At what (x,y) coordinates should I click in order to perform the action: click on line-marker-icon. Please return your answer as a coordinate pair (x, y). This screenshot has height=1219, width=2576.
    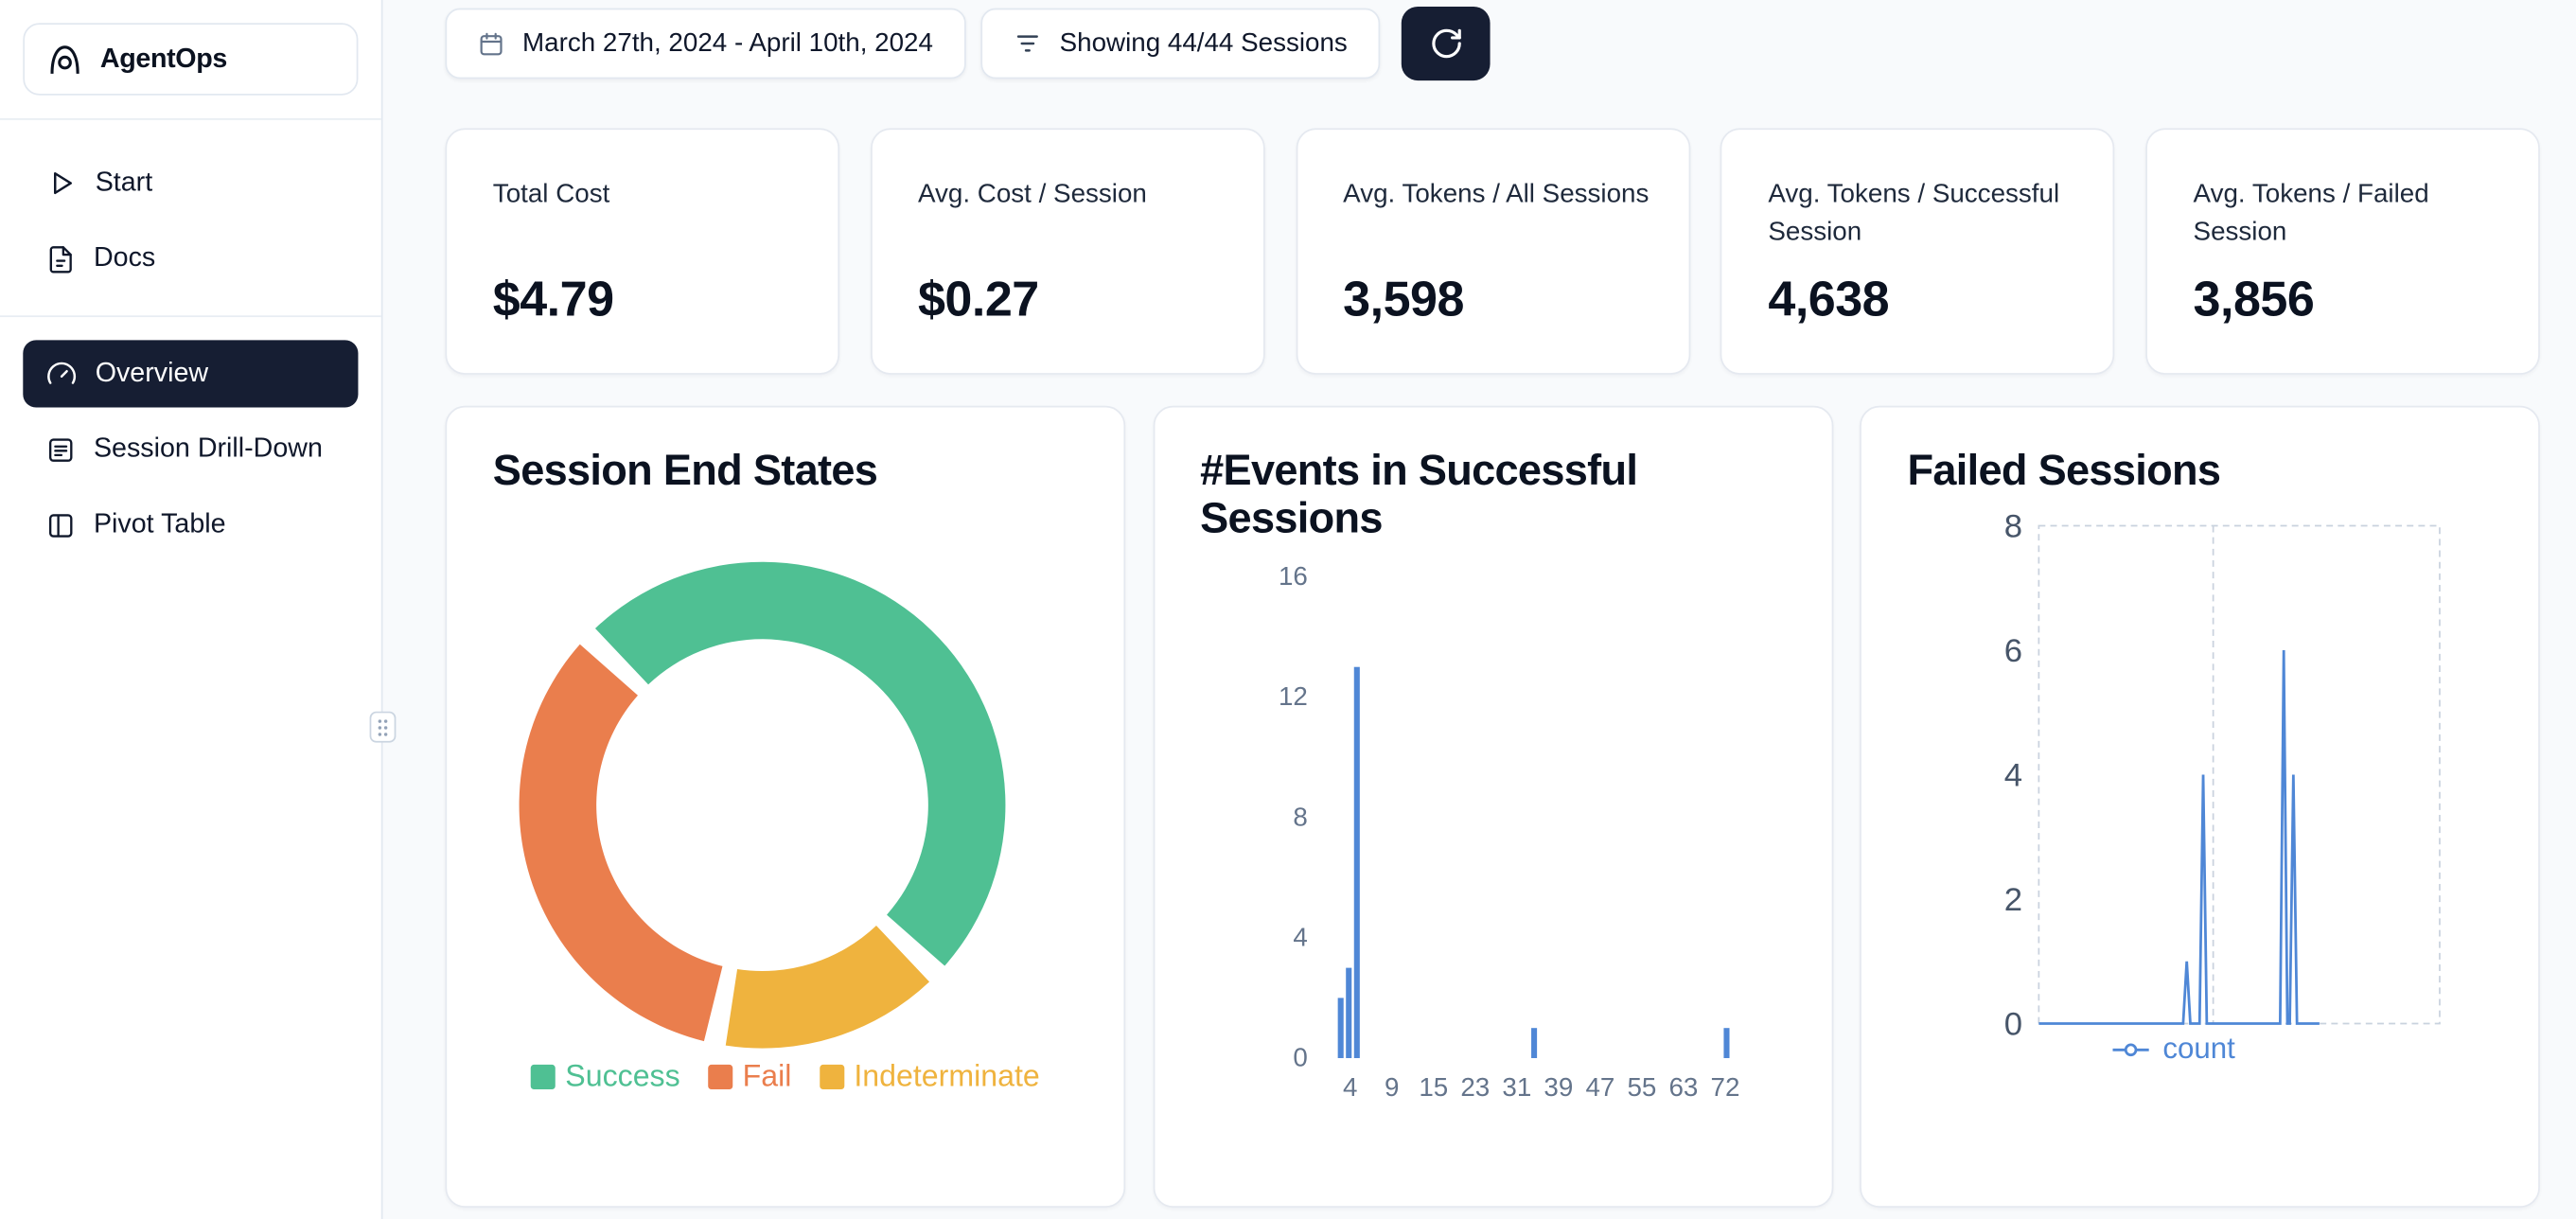
    Looking at the image, I should click on (2131, 1049).